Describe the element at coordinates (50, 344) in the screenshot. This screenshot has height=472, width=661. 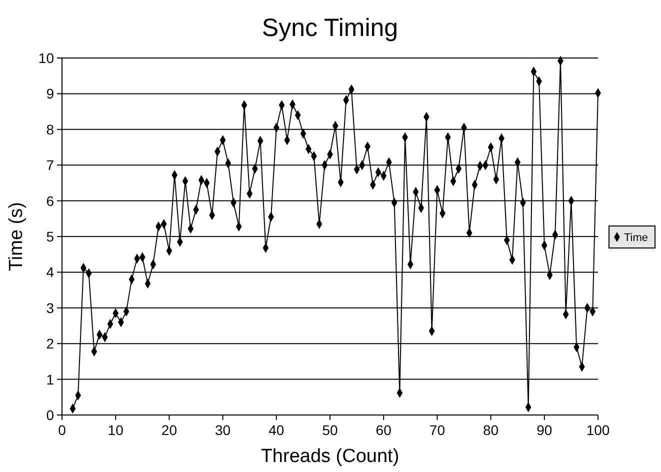
I see `y-tick-label: 2` at that location.